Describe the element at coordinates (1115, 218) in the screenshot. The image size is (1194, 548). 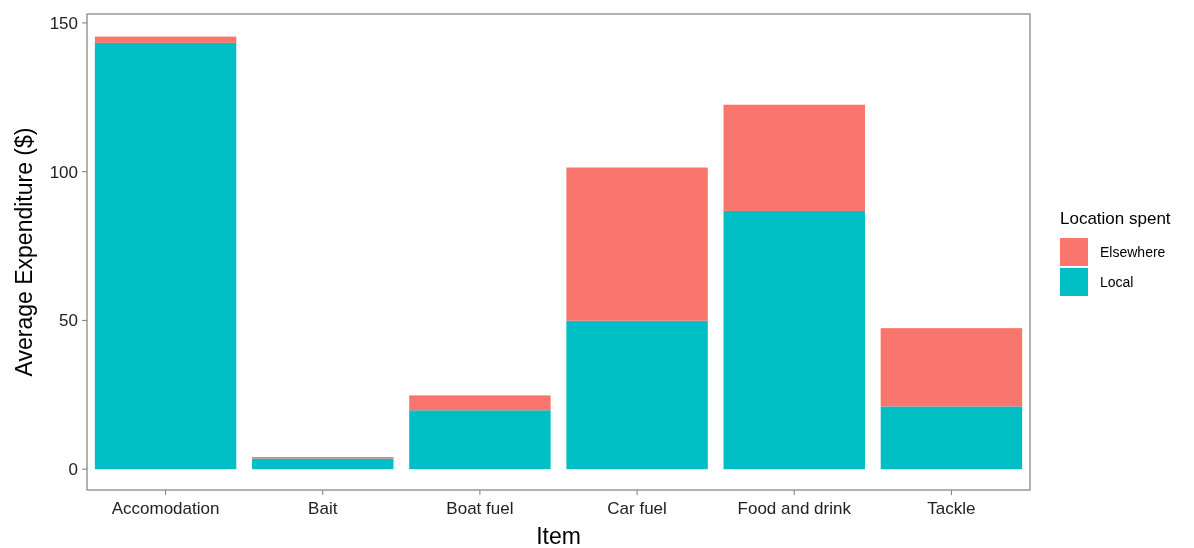
I see `legend-title: Location spent` at that location.